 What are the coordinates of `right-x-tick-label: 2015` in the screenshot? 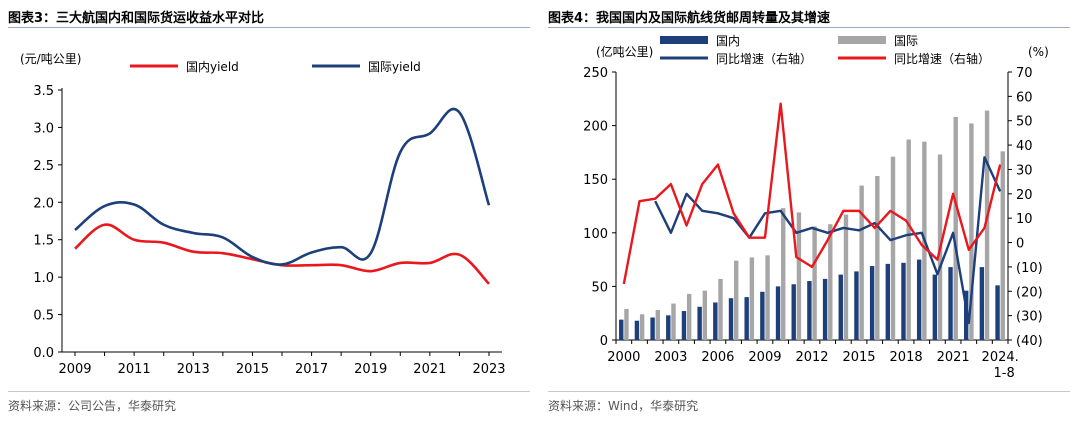 It's located at (858, 357).